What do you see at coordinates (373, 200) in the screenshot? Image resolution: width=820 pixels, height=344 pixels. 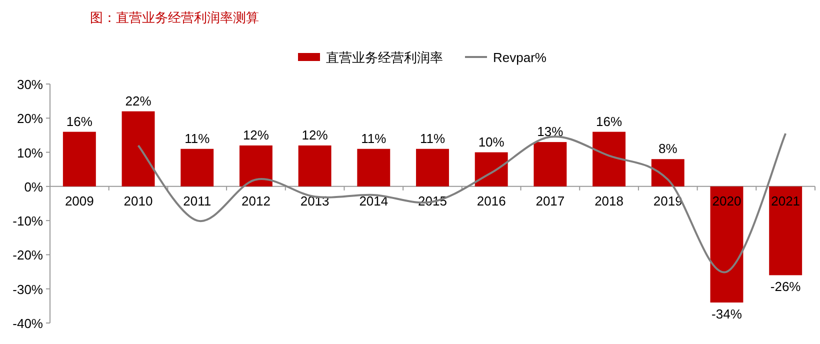 I see `x-tick-label: 2014` at bounding box center [373, 200].